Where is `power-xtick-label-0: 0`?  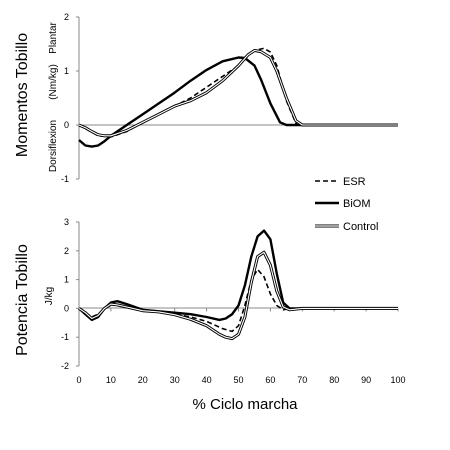
power-xtick-label-0: 0 is located at coordinates (78, 380).